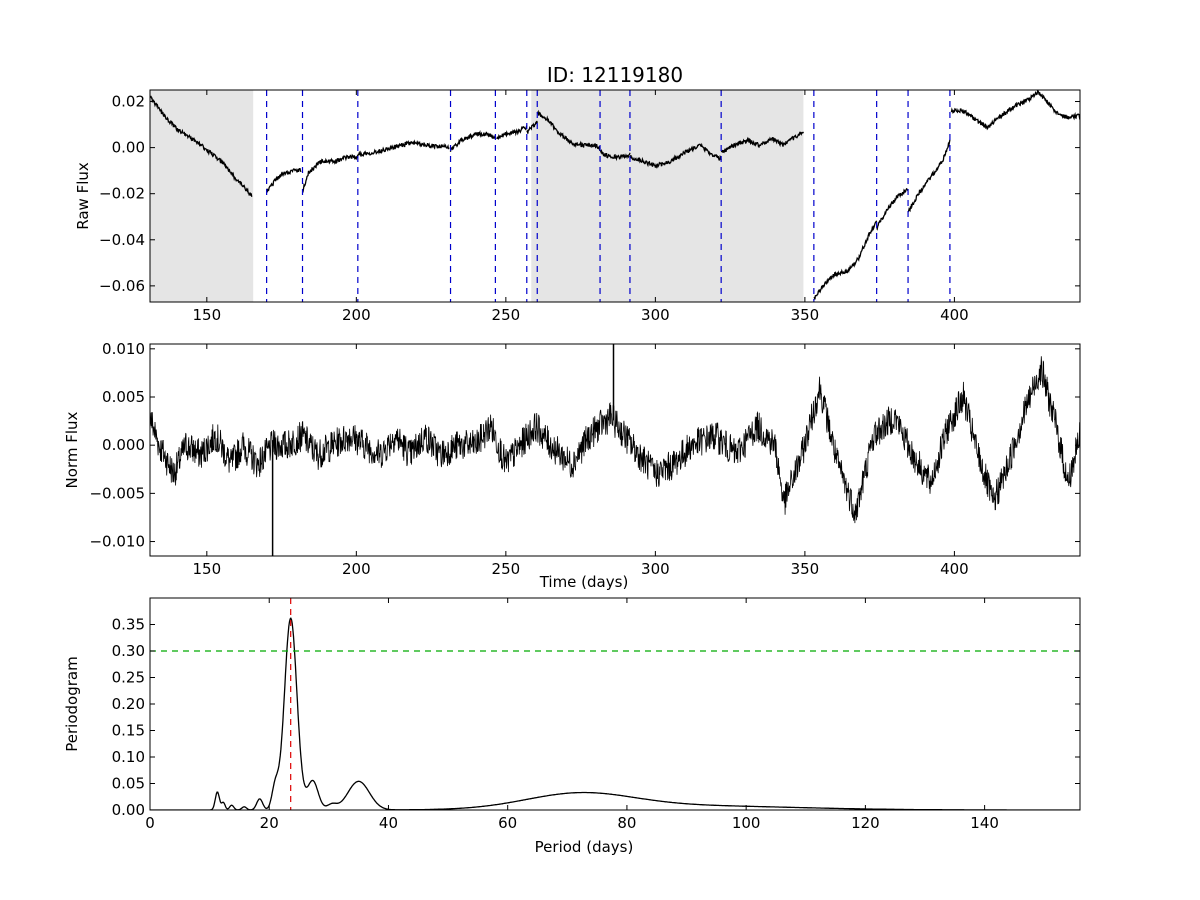  I want to click on x-axis-label: Period (days), so click(584, 847).